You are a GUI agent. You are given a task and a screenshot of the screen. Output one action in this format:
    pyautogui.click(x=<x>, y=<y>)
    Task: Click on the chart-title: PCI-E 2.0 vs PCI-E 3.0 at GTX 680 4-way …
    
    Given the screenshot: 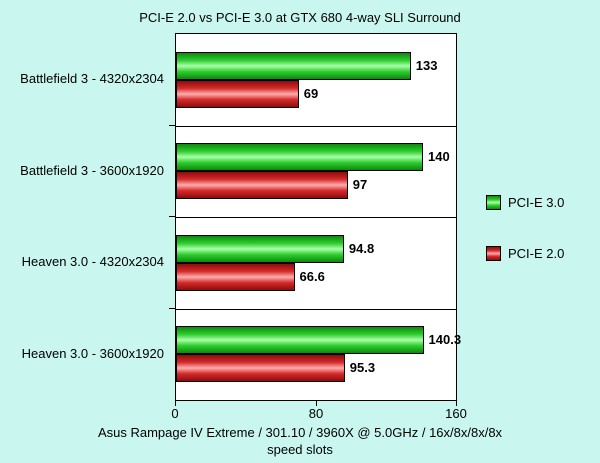 What is the action you would take?
    pyautogui.click(x=300, y=17)
    